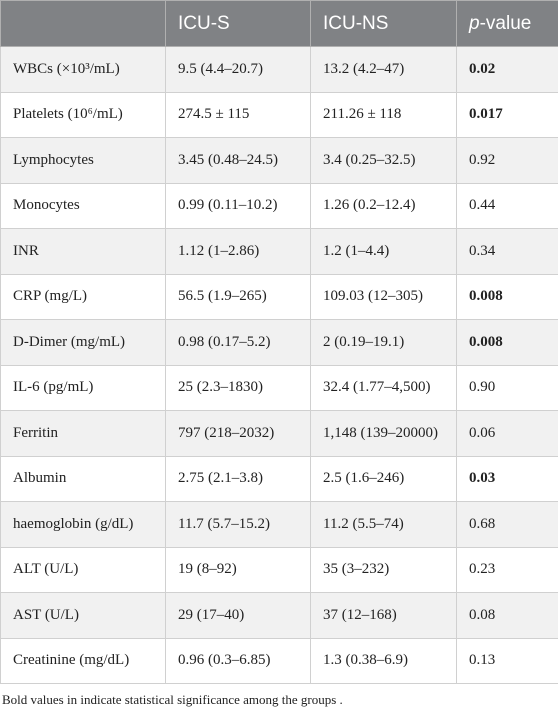  Describe the element at coordinates (238, 114) in the screenshot. I see `table-cell: 274.5 ± 115` at that location.